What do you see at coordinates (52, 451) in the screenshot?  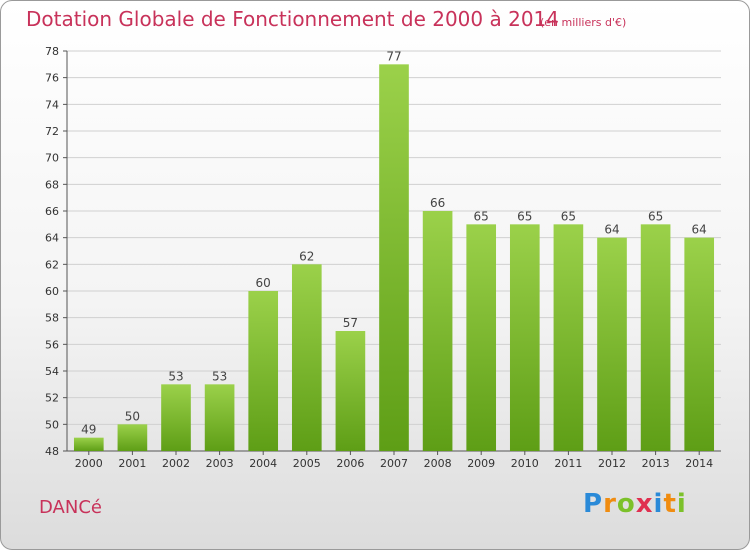 I see `y-tick-label: 48` at bounding box center [52, 451].